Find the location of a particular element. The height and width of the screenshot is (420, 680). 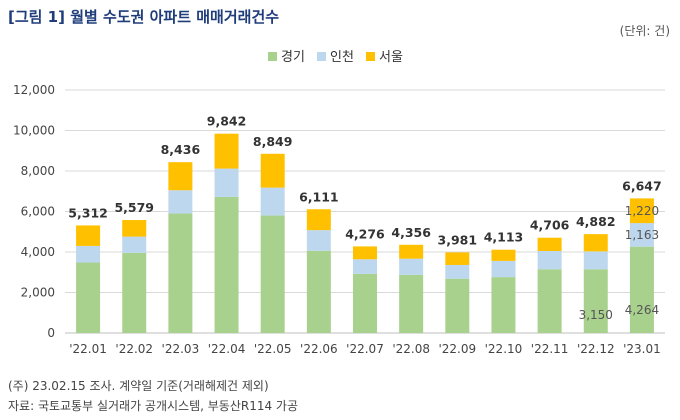

unit-label: (단위: 건) is located at coordinates (644, 31).